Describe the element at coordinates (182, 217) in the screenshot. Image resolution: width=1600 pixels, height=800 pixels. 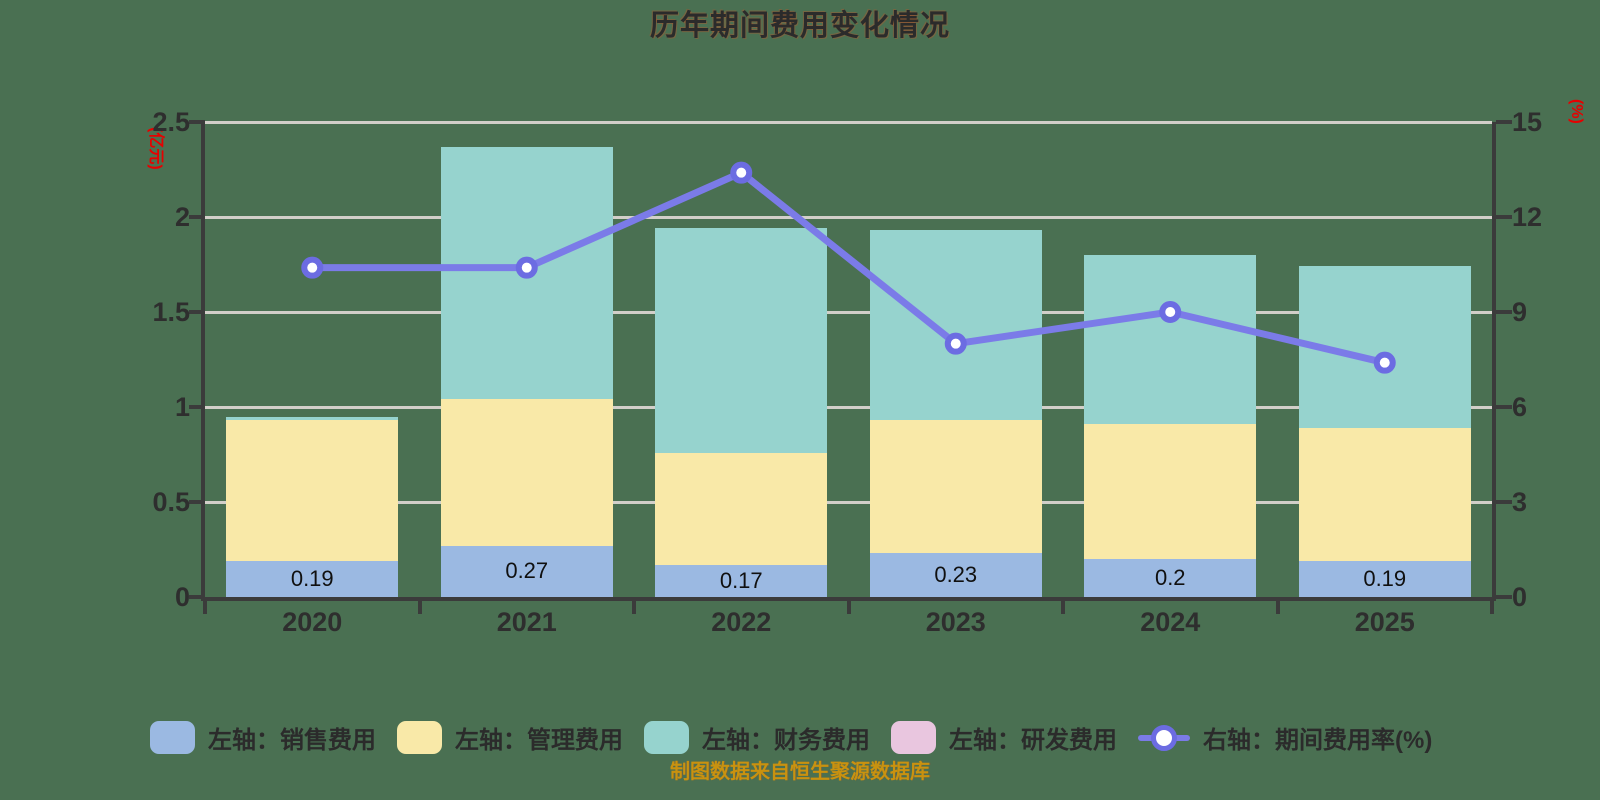
I see `y-axis-tick-label-left: 2` at that location.